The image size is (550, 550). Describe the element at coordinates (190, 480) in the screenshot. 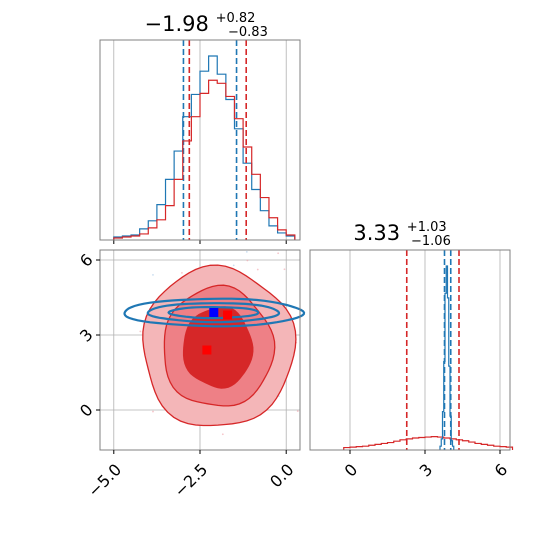

I see `x-tick-label-1: −2.5` at that location.